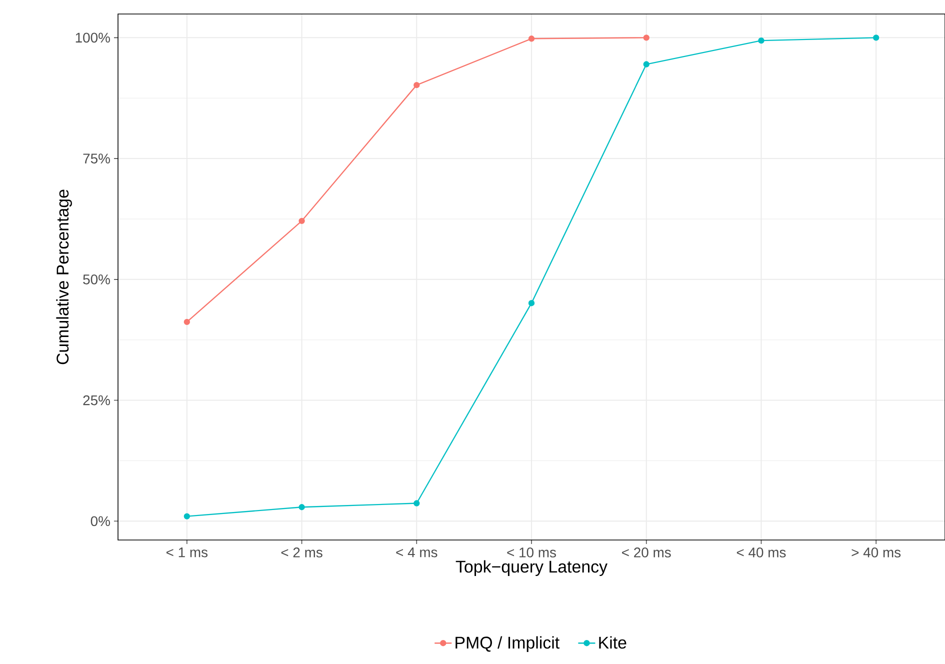  Describe the element at coordinates (96, 159) in the screenshot. I see `y-tick-label: 75%` at that location.